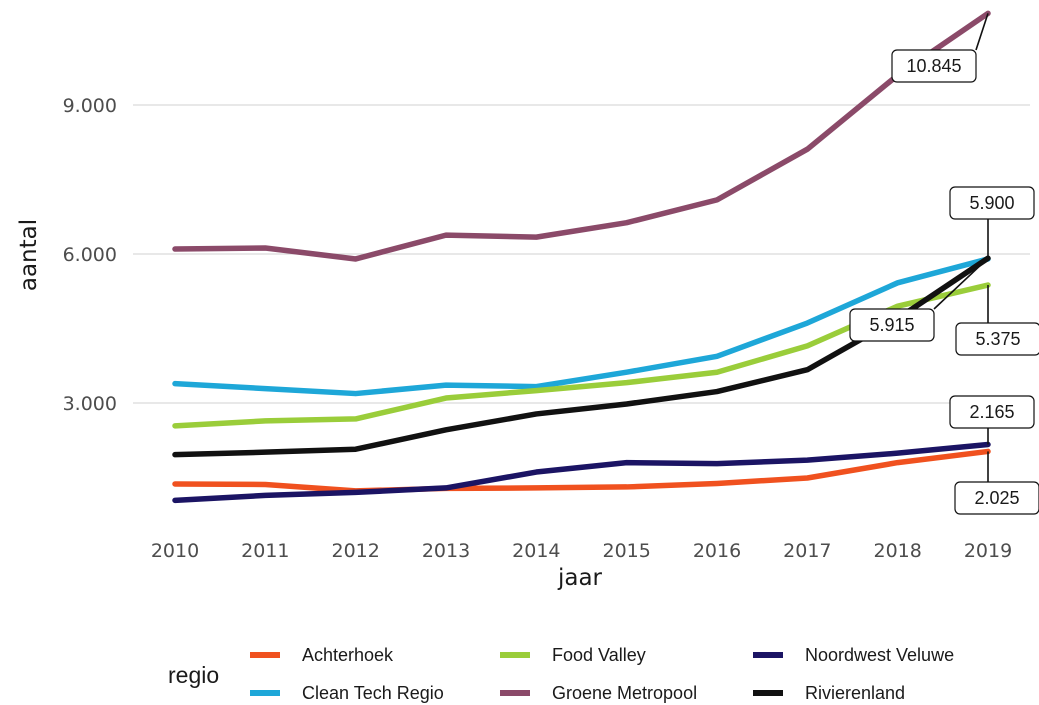  What do you see at coordinates (265, 551) in the screenshot?
I see `x-tick-label: 2011` at bounding box center [265, 551].